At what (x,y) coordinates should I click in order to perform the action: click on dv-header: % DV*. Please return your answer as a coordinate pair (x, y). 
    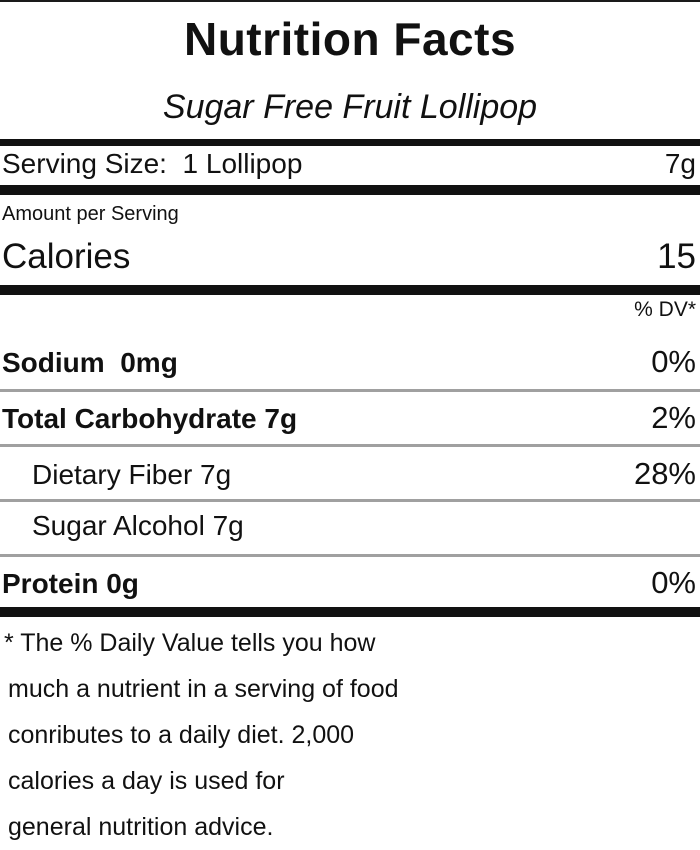
    Looking at the image, I should click on (665, 309).